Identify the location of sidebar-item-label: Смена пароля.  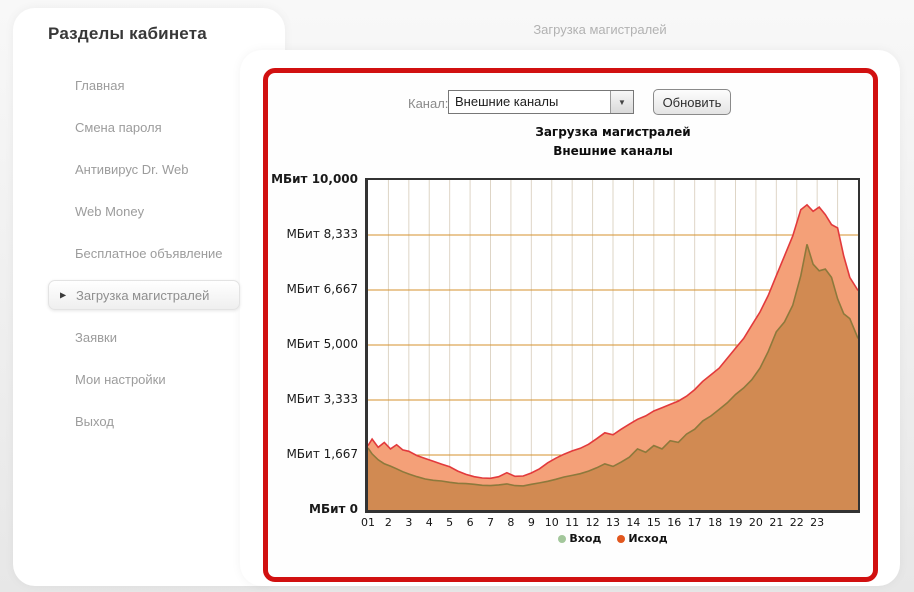
(118, 127).